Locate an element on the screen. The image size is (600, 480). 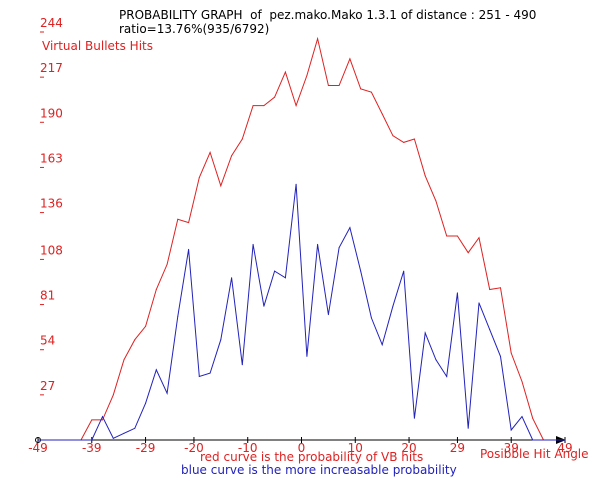
x-tick-label: 20 is located at coordinates (408, 448).